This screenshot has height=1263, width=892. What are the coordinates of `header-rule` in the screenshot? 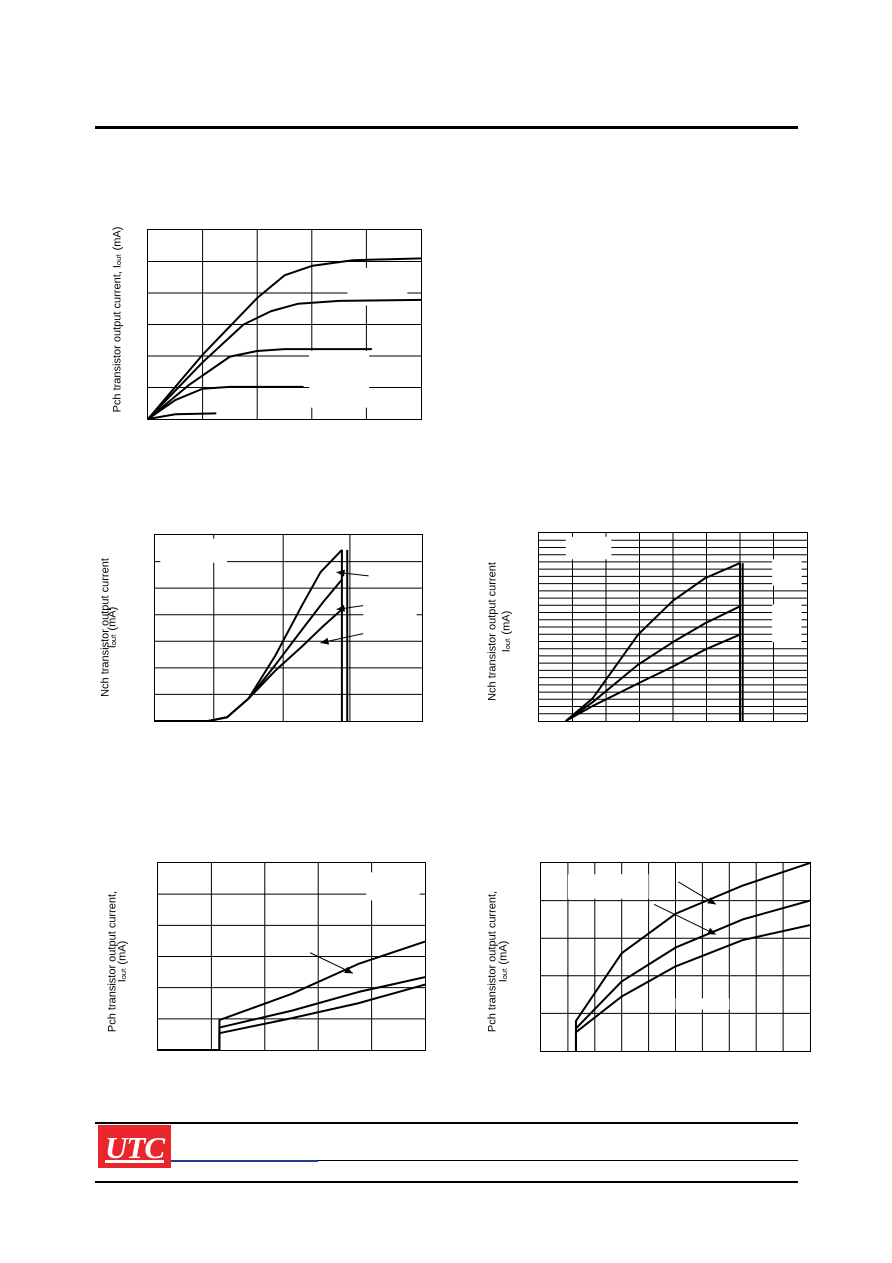 It's located at (446, 127).